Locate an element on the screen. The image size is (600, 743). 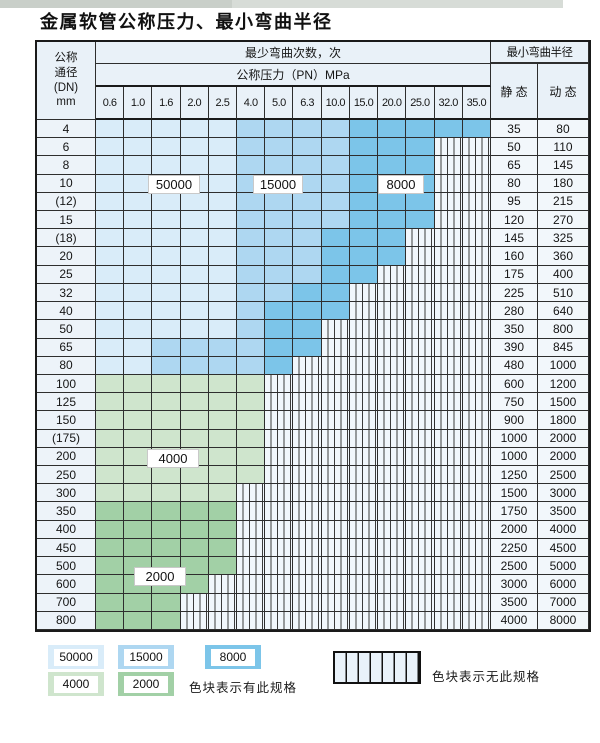
dn-cell: 150 is located at coordinates (66, 420).